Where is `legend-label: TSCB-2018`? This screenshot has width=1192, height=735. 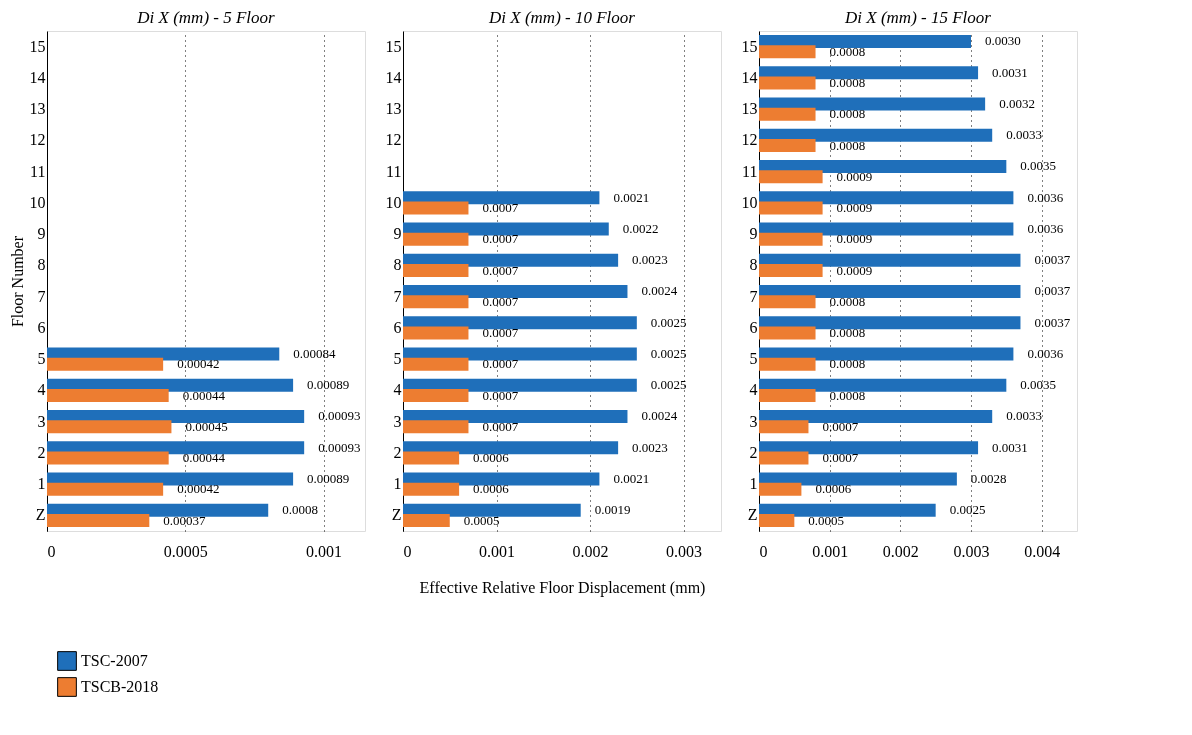
legend-label: TSCB-2018 is located at coordinates (120, 686).